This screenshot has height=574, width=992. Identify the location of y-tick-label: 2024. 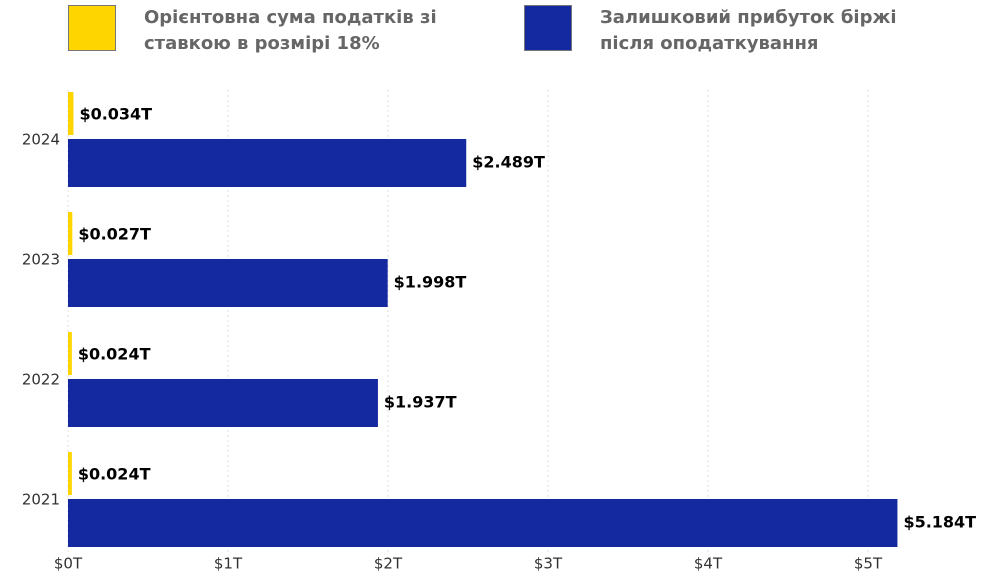
(41, 140).